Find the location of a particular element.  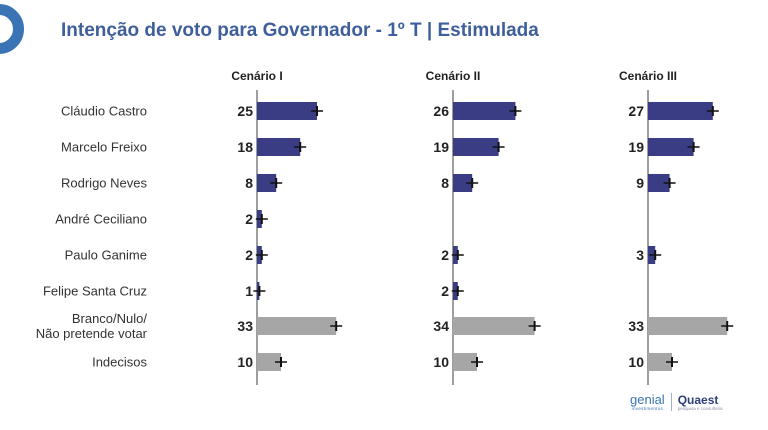

bar-value-label: 18 is located at coordinates (245, 147).